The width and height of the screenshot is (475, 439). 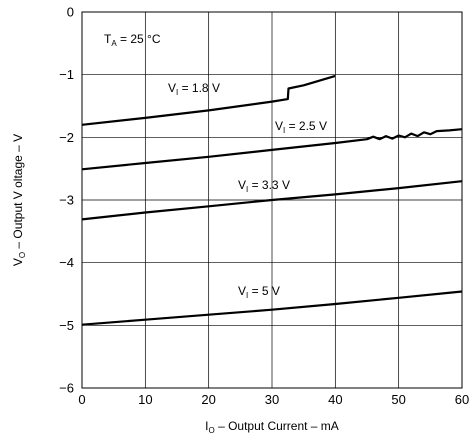 I want to click on y-tick-label: −5, so click(x=66, y=325).